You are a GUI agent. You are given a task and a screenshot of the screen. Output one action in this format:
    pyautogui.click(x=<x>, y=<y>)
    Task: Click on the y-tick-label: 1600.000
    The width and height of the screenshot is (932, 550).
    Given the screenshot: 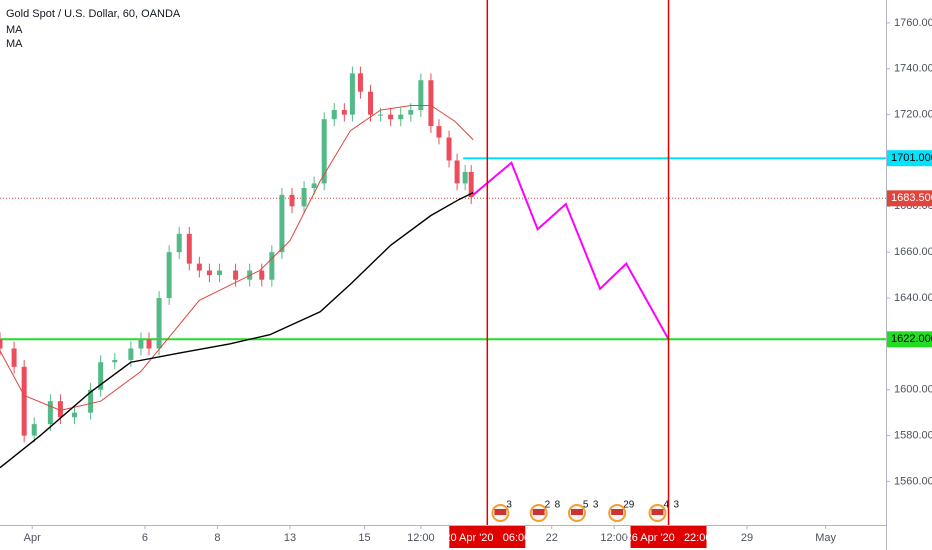 What is the action you would take?
    pyautogui.click(x=913, y=390)
    